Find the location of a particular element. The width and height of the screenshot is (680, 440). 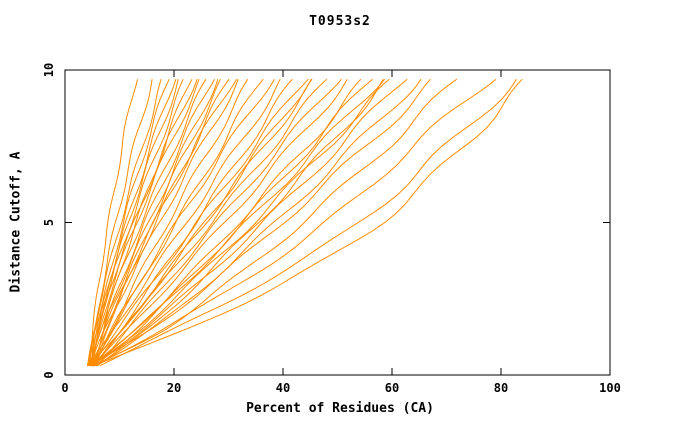

x-tick-label: 40 is located at coordinates (283, 388).